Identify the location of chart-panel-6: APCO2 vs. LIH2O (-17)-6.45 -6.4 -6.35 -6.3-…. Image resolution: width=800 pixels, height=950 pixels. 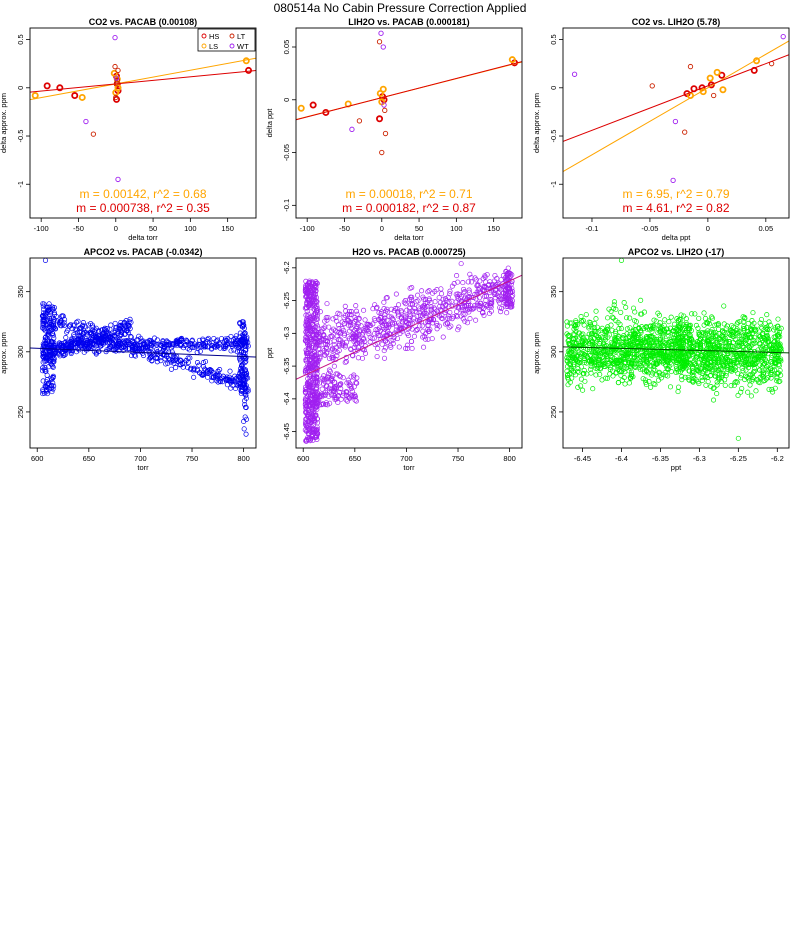
(661, 359).